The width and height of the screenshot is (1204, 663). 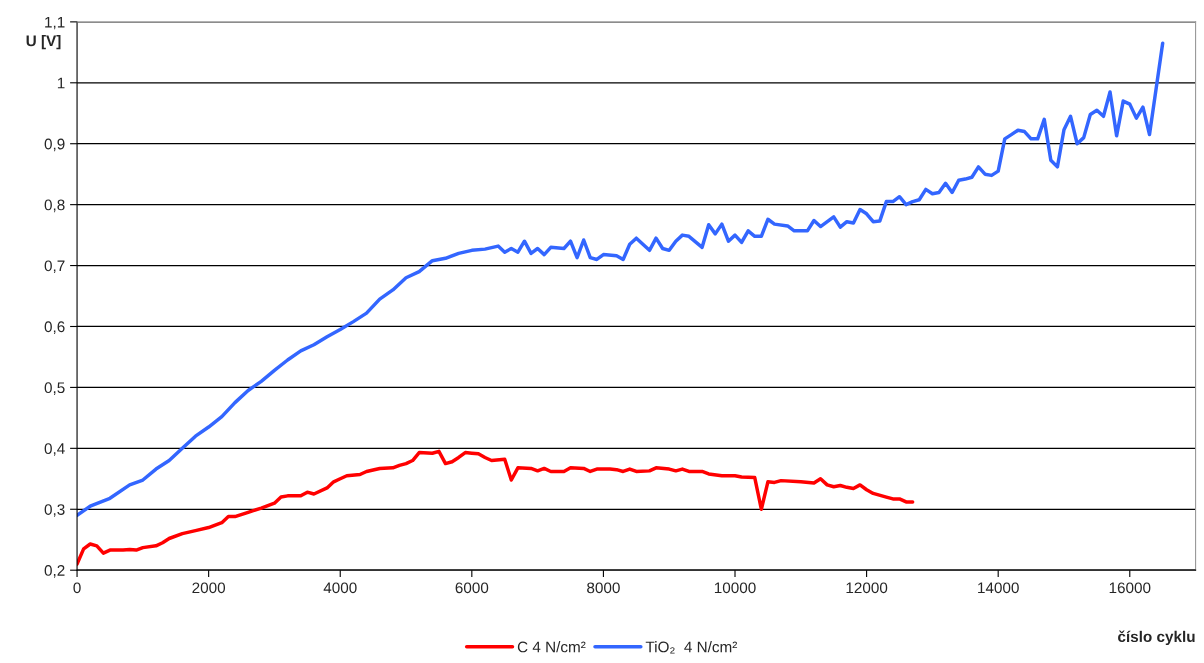 What do you see at coordinates (340, 588) in the screenshot?
I see `x-tick-label: 4000` at bounding box center [340, 588].